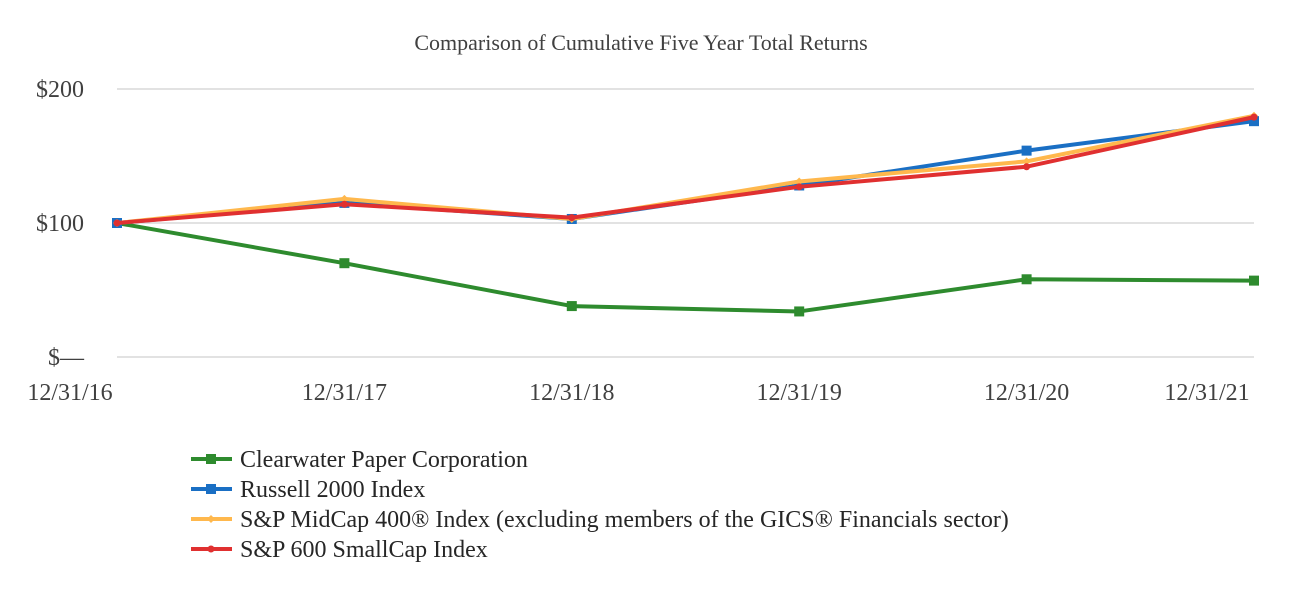 This screenshot has width=1290, height=600. I want to click on legend-label: Clearwater Paper Corporation, so click(384, 460).